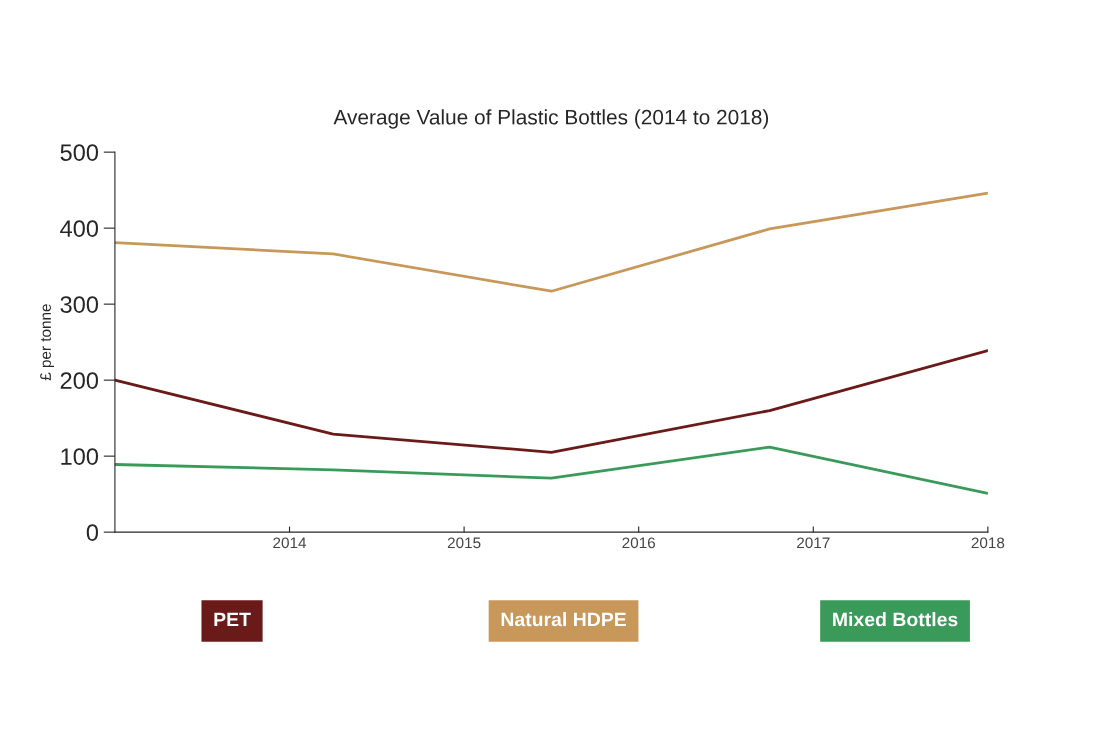 The height and width of the screenshot is (735, 1105). I want to click on x-tick-label: 2016, so click(639, 543).